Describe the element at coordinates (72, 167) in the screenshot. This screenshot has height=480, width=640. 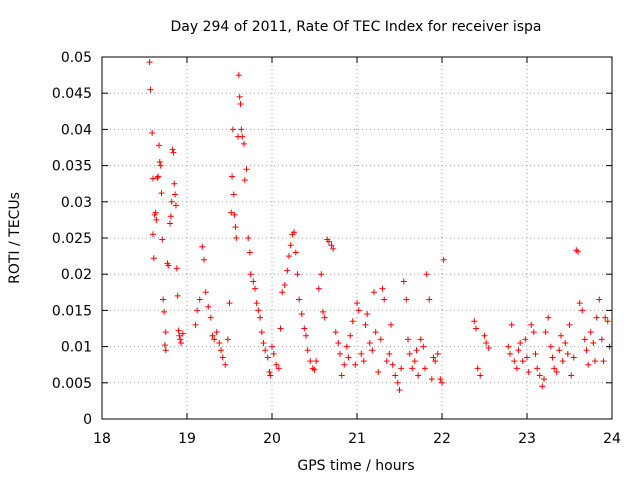
I see `y-tick-label: 0.035` at that location.